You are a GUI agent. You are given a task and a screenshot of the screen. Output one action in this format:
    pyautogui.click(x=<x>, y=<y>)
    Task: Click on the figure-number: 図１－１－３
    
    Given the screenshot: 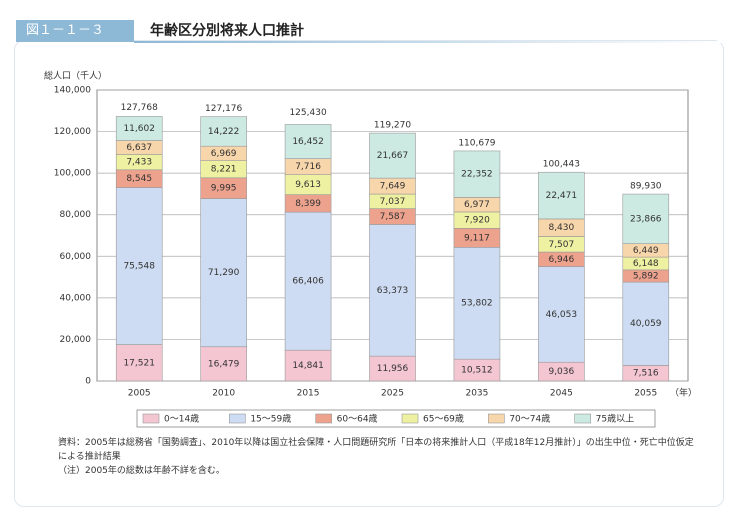 What is the action you would take?
    pyautogui.click(x=75, y=31)
    